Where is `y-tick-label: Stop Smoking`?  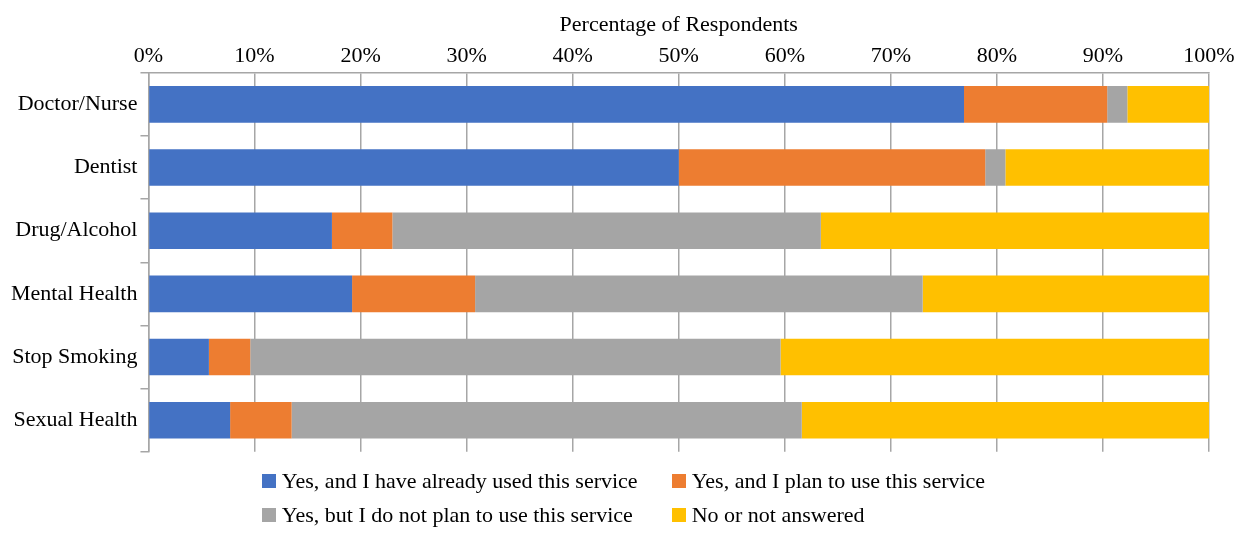
y-tick-label: Stop Smoking is located at coordinates (75, 355).